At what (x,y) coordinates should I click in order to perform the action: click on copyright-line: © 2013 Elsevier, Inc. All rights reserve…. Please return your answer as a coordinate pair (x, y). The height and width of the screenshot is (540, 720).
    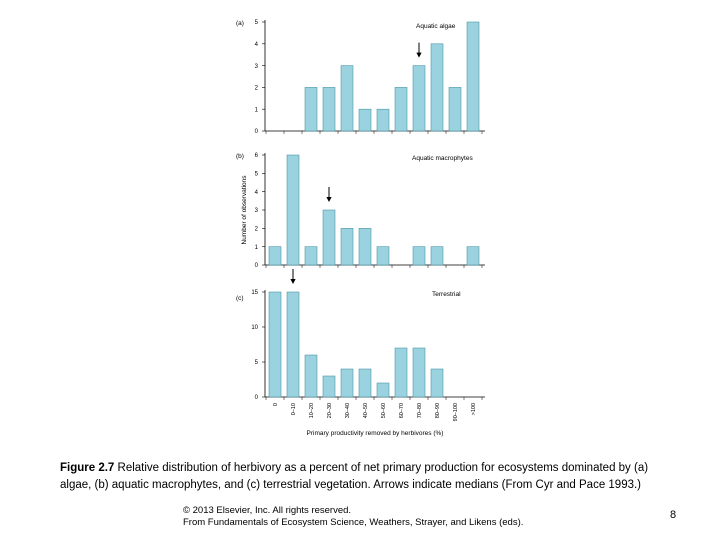
    Looking at the image, I should click on (267, 510).